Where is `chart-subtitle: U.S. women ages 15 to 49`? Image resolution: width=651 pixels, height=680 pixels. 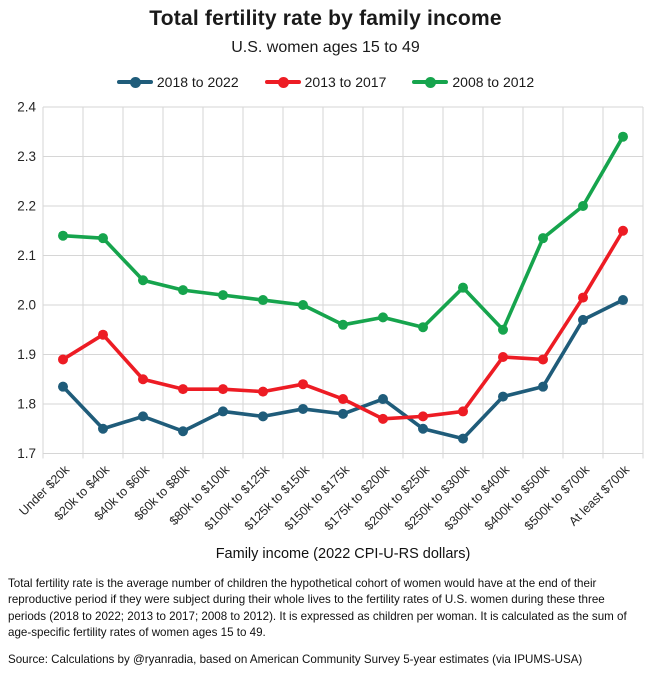 chart-subtitle: U.S. women ages 15 to 49 is located at coordinates (325, 47).